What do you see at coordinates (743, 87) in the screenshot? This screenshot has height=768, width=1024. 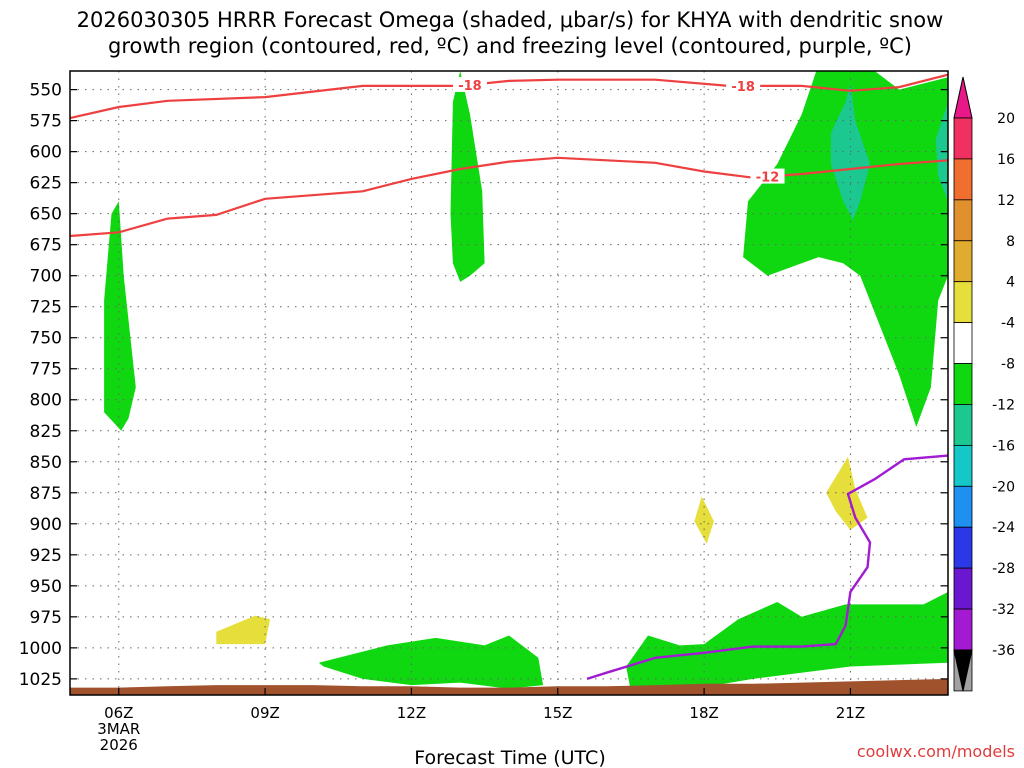 I see `contour-label-0-1: -18` at bounding box center [743, 87].